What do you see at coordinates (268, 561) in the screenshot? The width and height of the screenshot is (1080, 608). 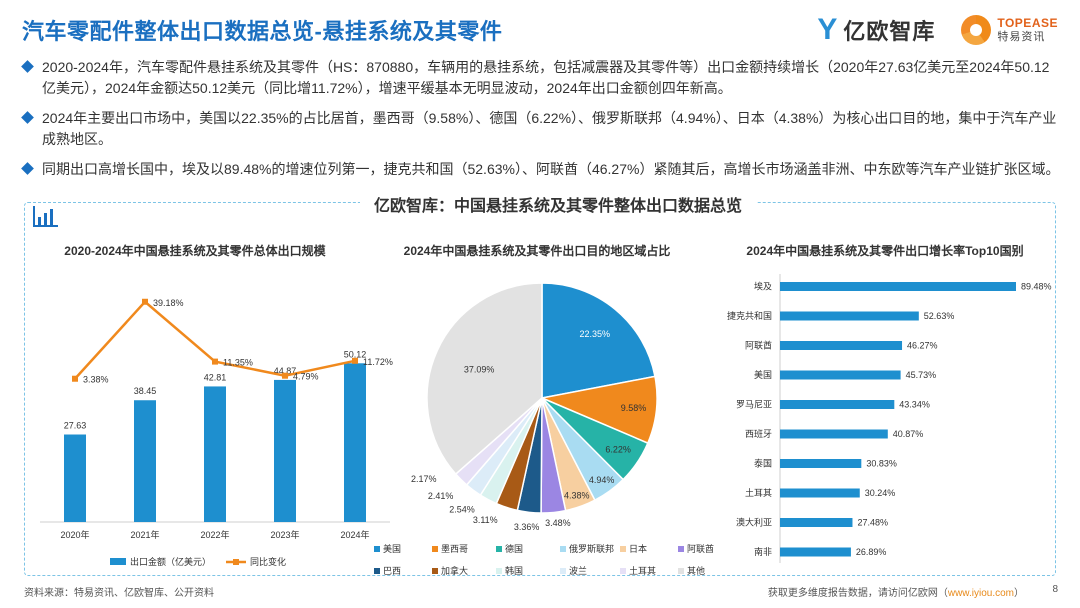 I see `legend-label-yoy: 同比变化` at bounding box center [268, 561].